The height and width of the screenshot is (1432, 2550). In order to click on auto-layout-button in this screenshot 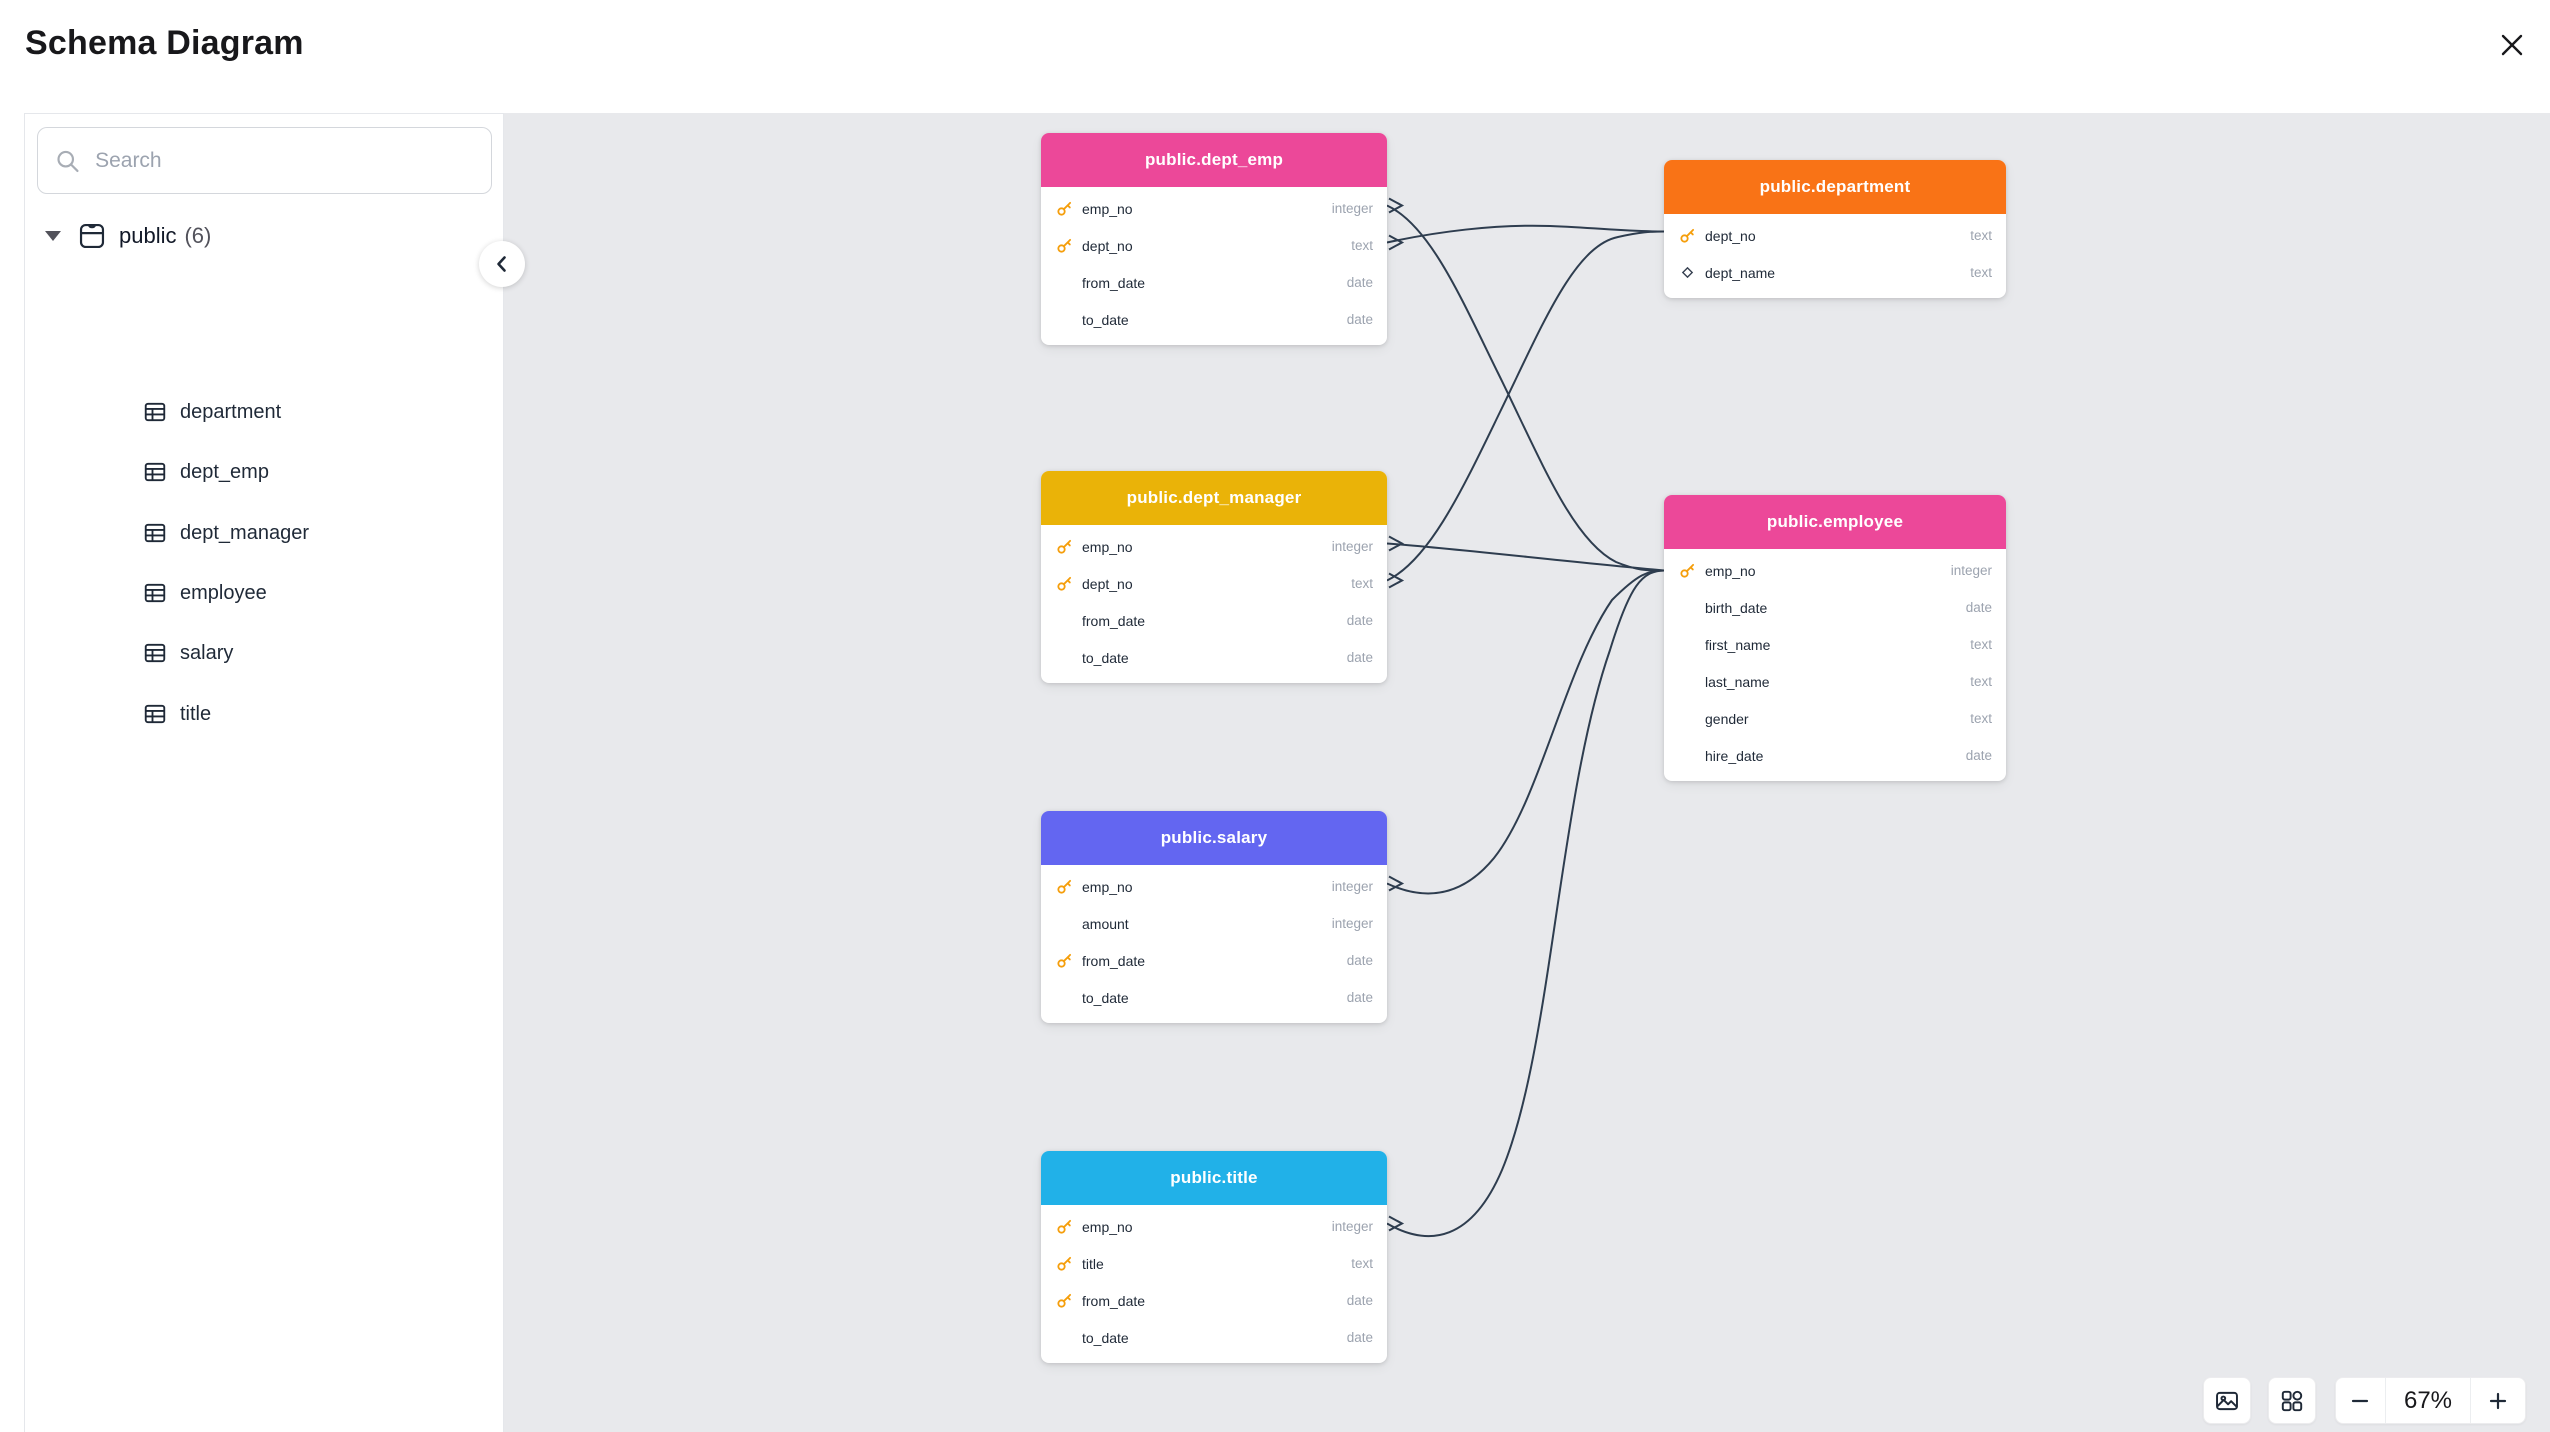, I will do `click(2292, 1400)`.